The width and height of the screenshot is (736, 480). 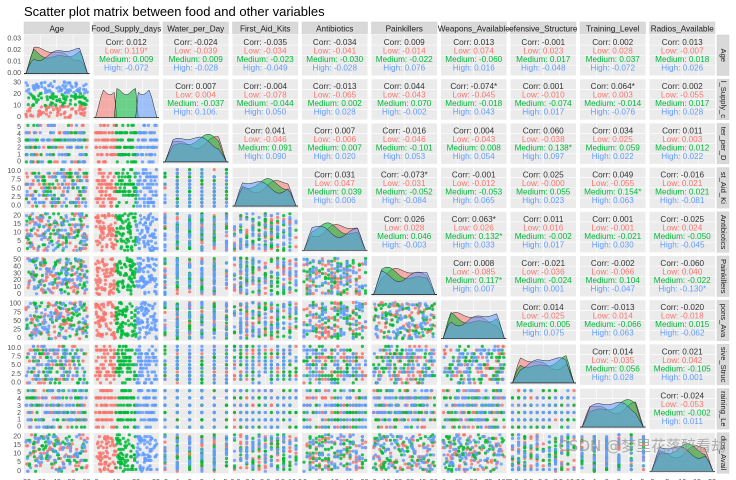 What do you see at coordinates (404, 139) in the screenshot?
I see `corr-low: Low: -0.046` at bounding box center [404, 139].